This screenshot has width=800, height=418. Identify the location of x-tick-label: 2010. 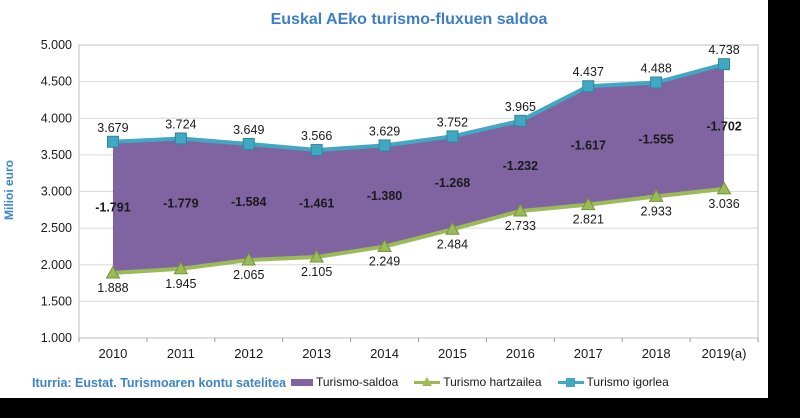
(112, 353).